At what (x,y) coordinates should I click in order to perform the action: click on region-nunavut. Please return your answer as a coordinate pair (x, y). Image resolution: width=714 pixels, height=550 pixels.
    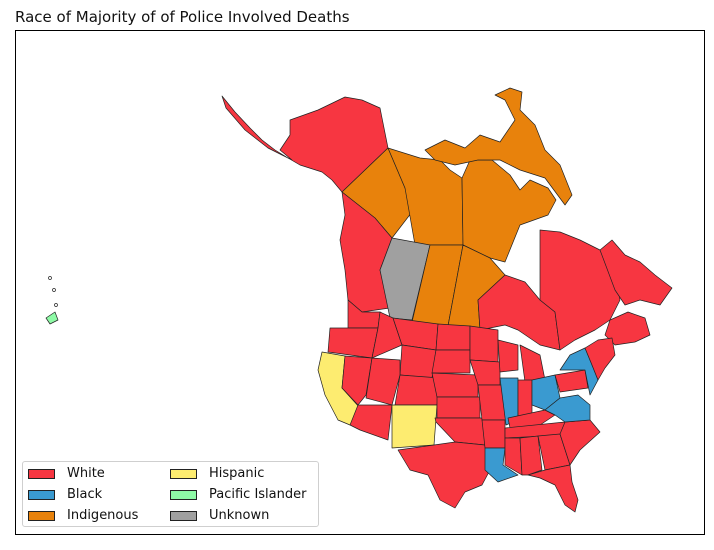
    Looking at the image, I should click on (509, 211).